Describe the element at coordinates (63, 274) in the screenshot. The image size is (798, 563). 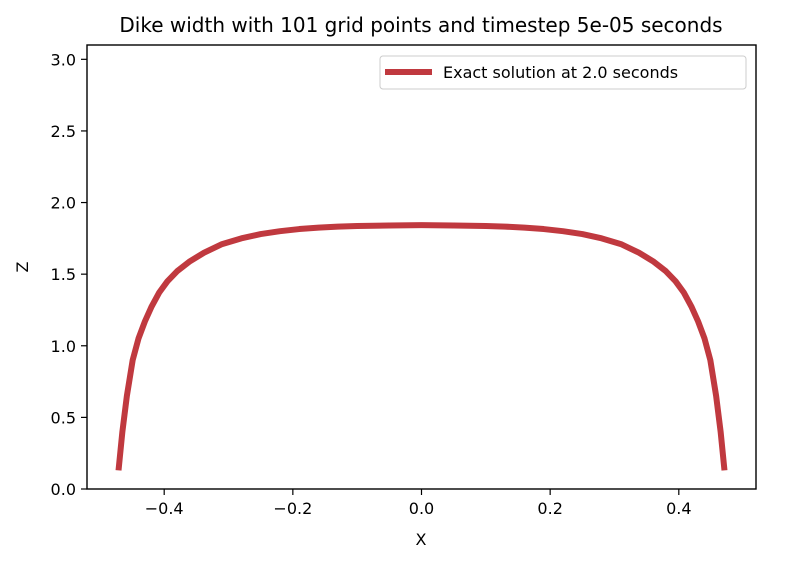
I see `y-tick-label: 1.5` at that location.